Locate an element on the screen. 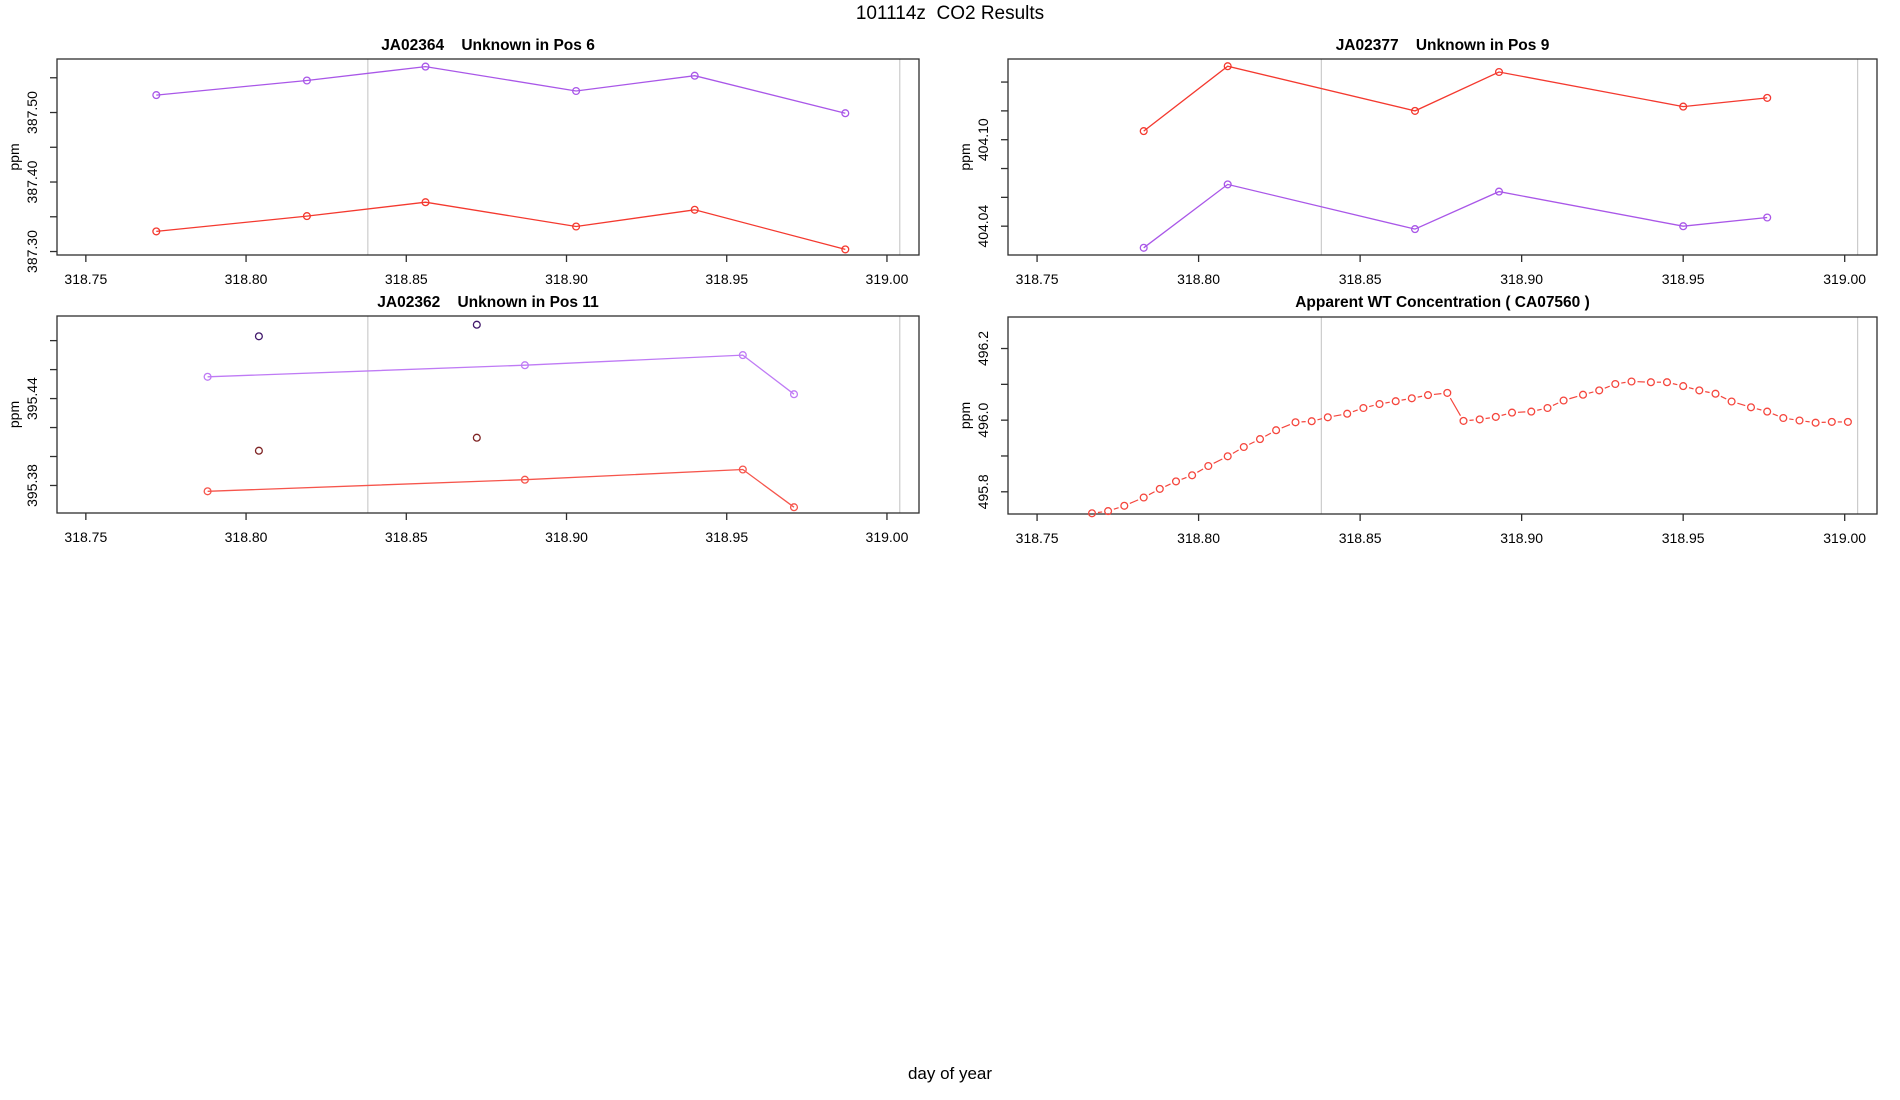 The width and height of the screenshot is (1900, 1100). x-tick-label: 318.85 is located at coordinates (406, 537).